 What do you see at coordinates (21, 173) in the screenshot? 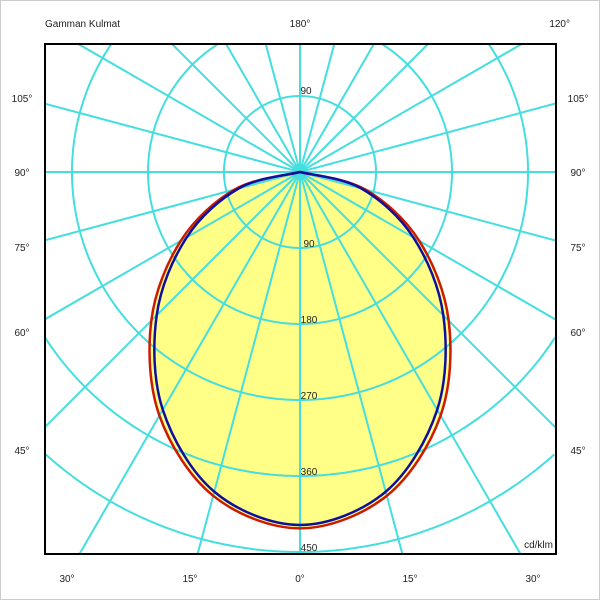
I see `angle-label-left: 90°` at bounding box center [21, 173].